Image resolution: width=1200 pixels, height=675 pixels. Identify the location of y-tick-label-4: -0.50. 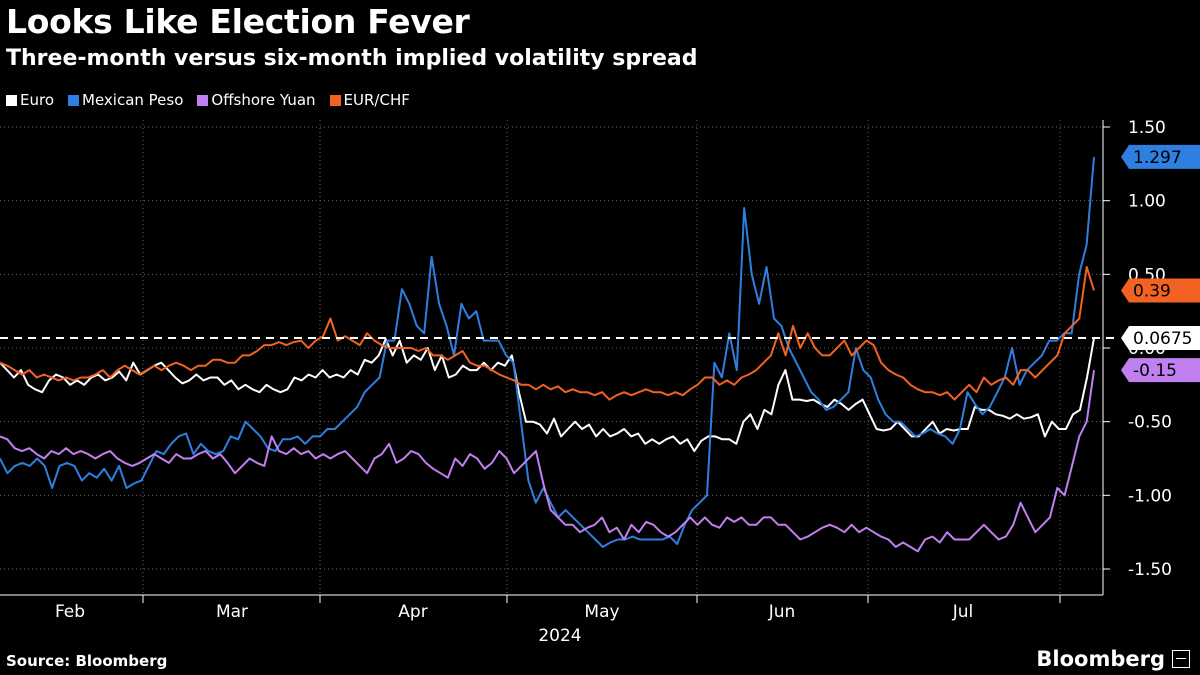
(1150, 423).